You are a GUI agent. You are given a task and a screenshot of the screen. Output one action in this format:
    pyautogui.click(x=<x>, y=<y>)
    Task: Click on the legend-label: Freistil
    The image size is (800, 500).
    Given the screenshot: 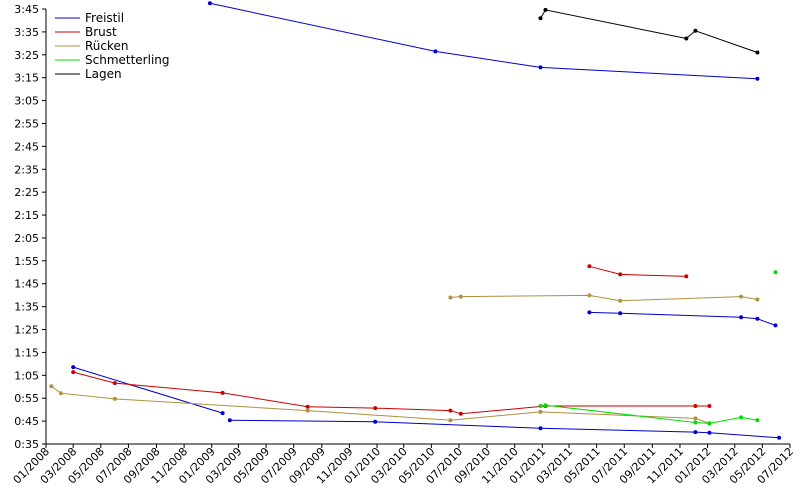 What is the action you would take?
    pyautogui.click(x=104, y=18)
    